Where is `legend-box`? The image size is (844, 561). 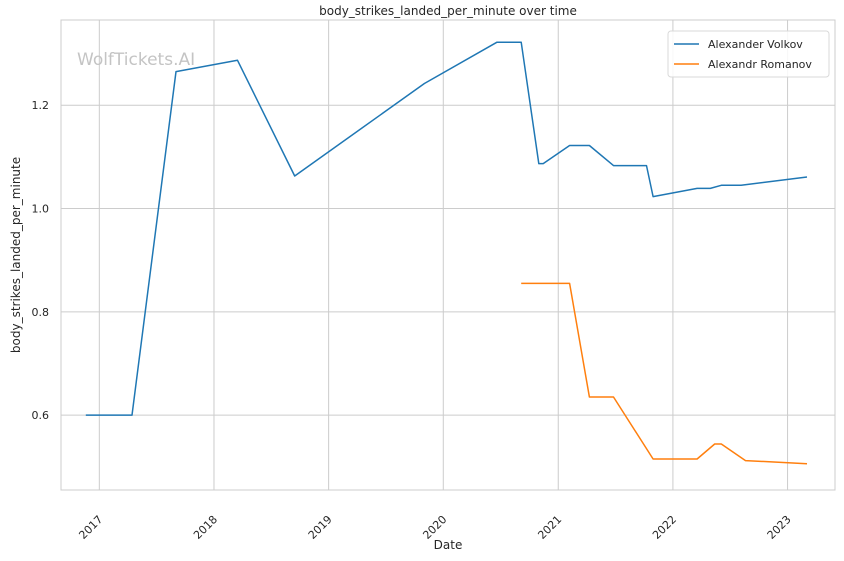
legend-box is located at coordinates (748, 54).